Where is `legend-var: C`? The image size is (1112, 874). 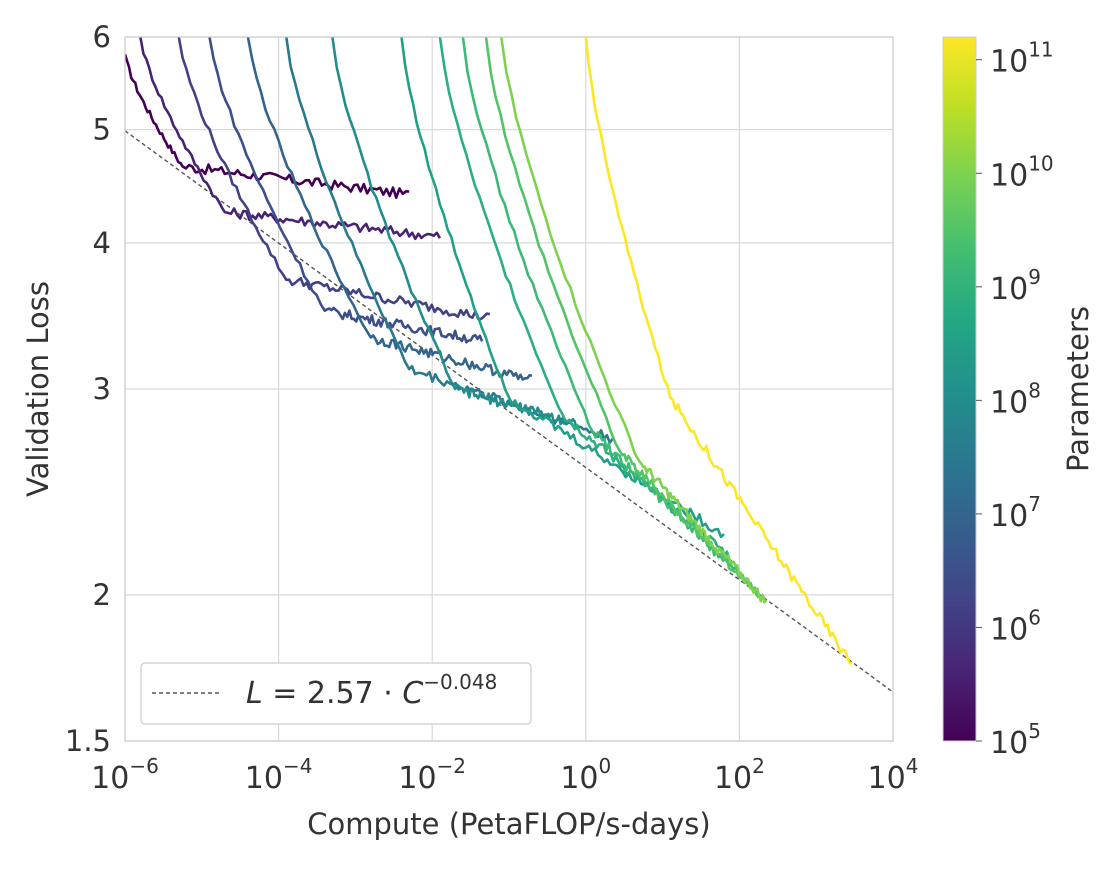
legend-var: C is located at coordinates (412, 693).